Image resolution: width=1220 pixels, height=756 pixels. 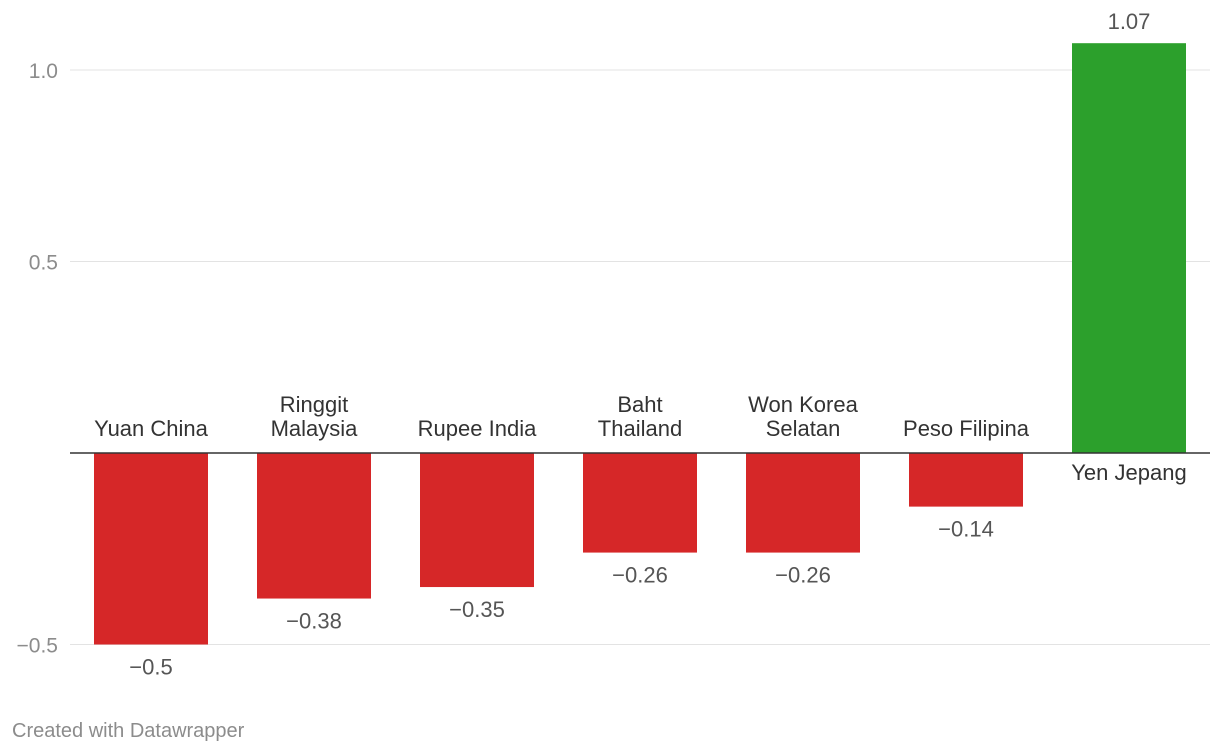 I want to click on category-label: Ringgit Malaysia, so click(x=315, y=416).